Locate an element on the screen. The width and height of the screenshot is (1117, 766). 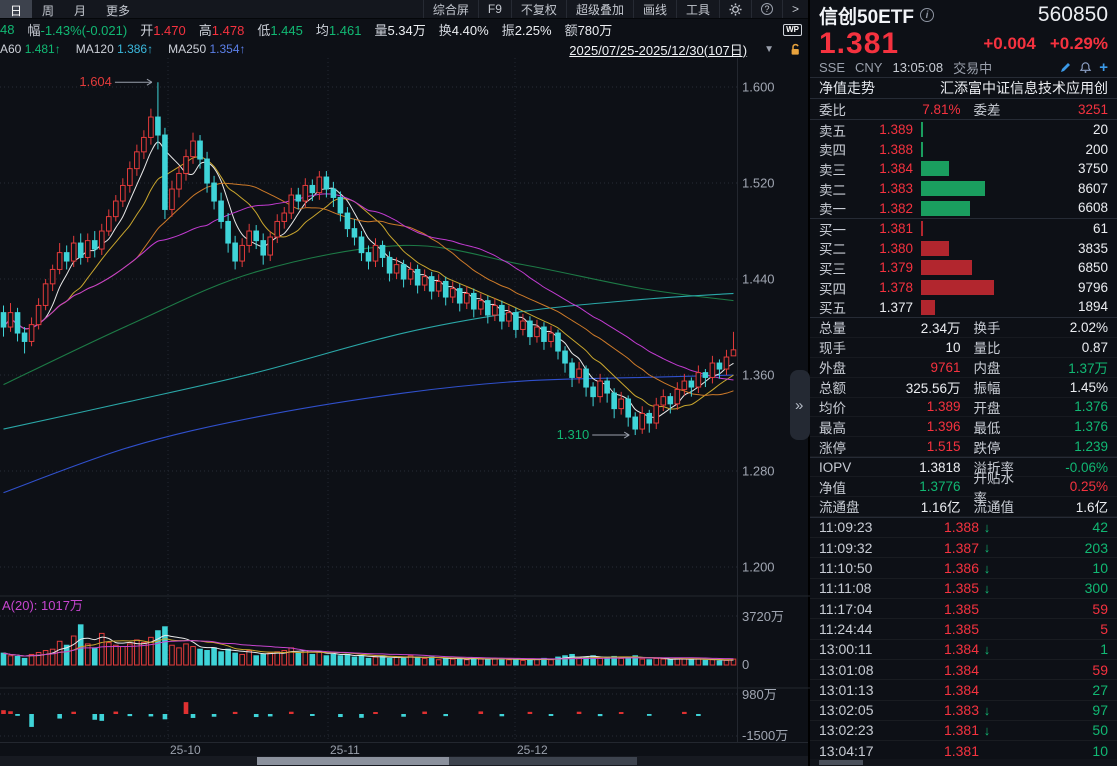
stat-label: 均价 is located at coordinates (832, 408).